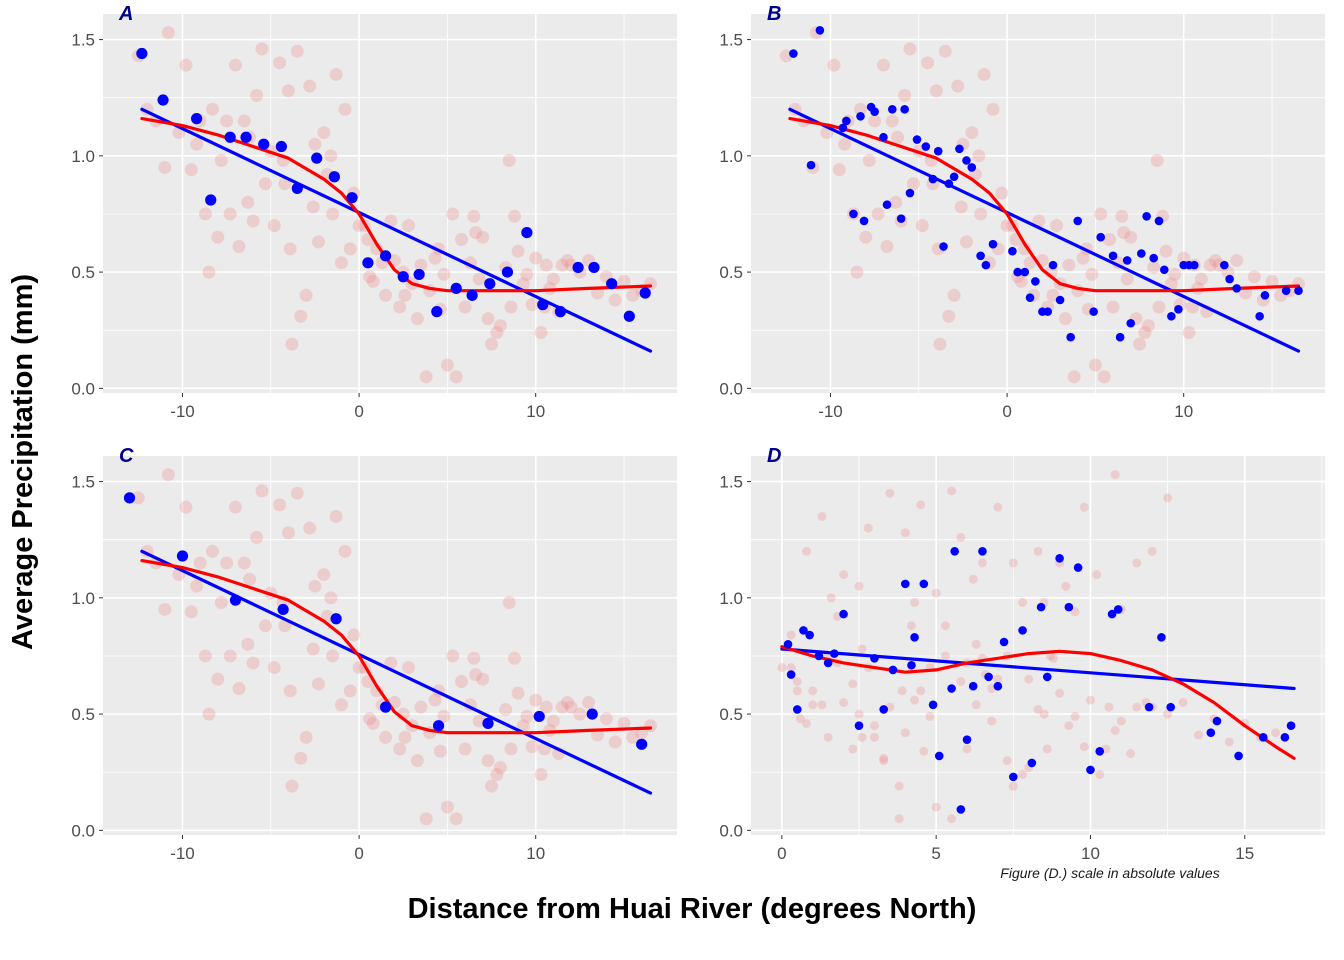 This screenshot has width=1344, height=960. I want to click on y-tick-label: 1.0, so click(731, 156).